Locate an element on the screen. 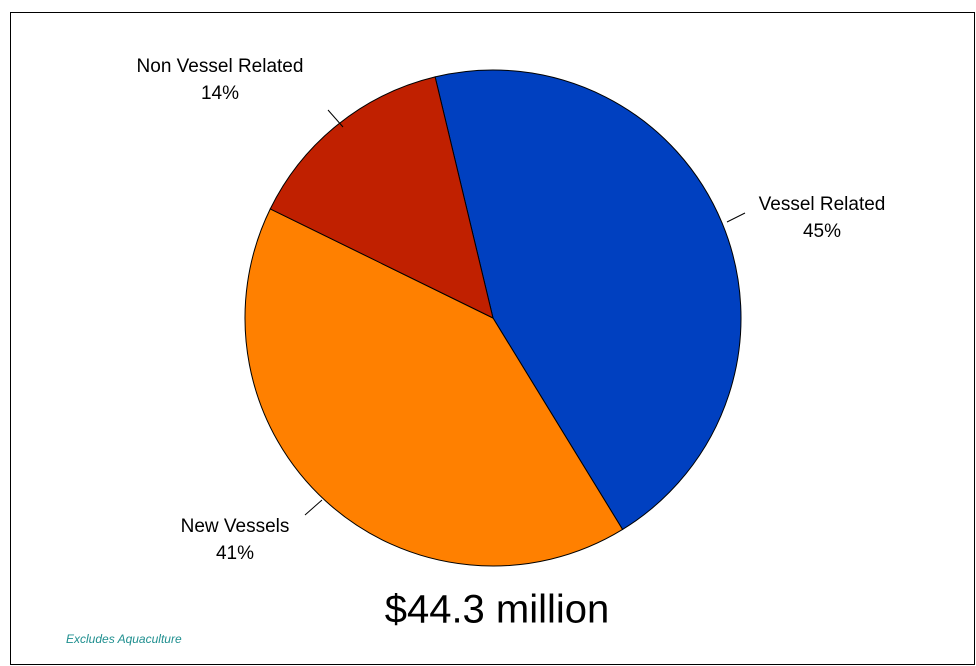 This screenshot has width=976, height=666. slice-value-label: 41% is located at coordinates (235, 553).